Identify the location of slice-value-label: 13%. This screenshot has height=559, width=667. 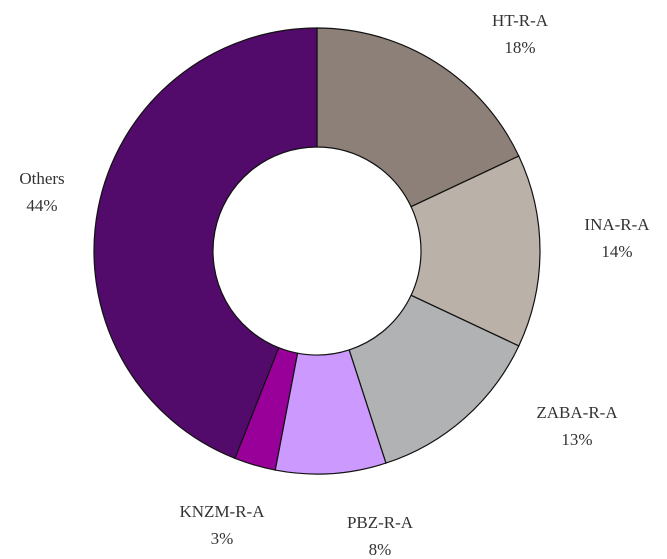
(576, 439).